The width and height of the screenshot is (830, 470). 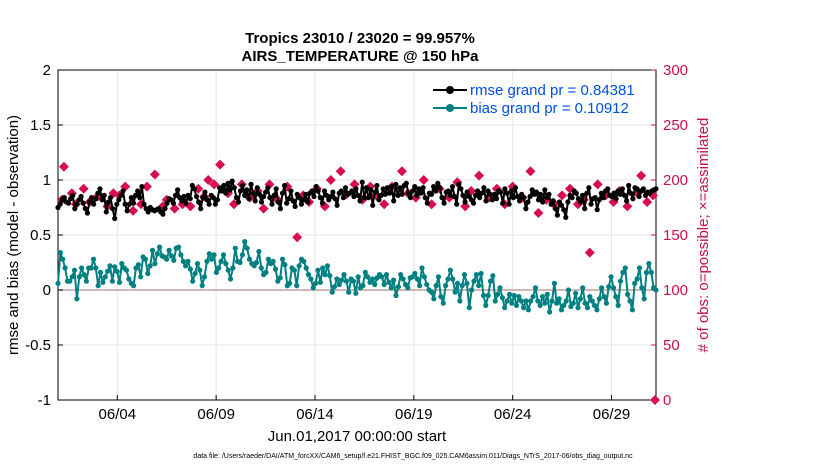 What do you see at coordinates (671, 345) in the screenshot?
I see `y-right-tick-label-1: 50` at bounding box center [671, 345].